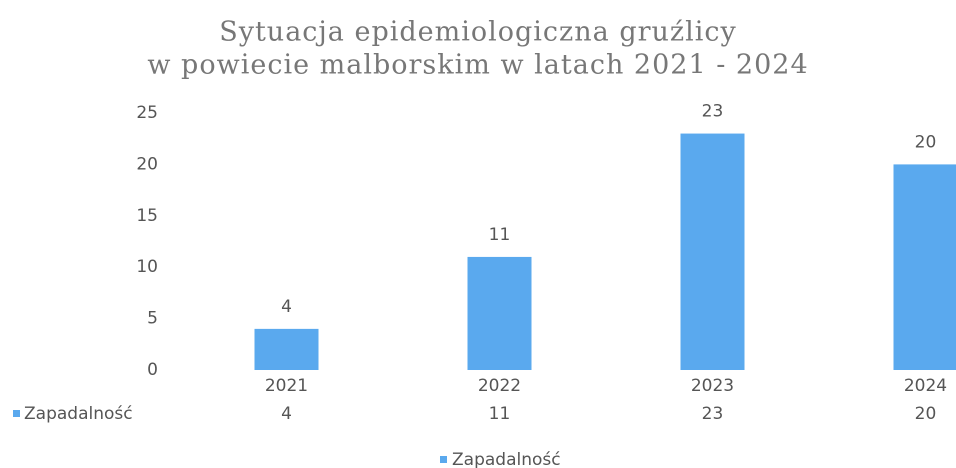  Describe the element at coordinates (713, 414) in the screenshot. I see `data-table-cell: 23` at that location.